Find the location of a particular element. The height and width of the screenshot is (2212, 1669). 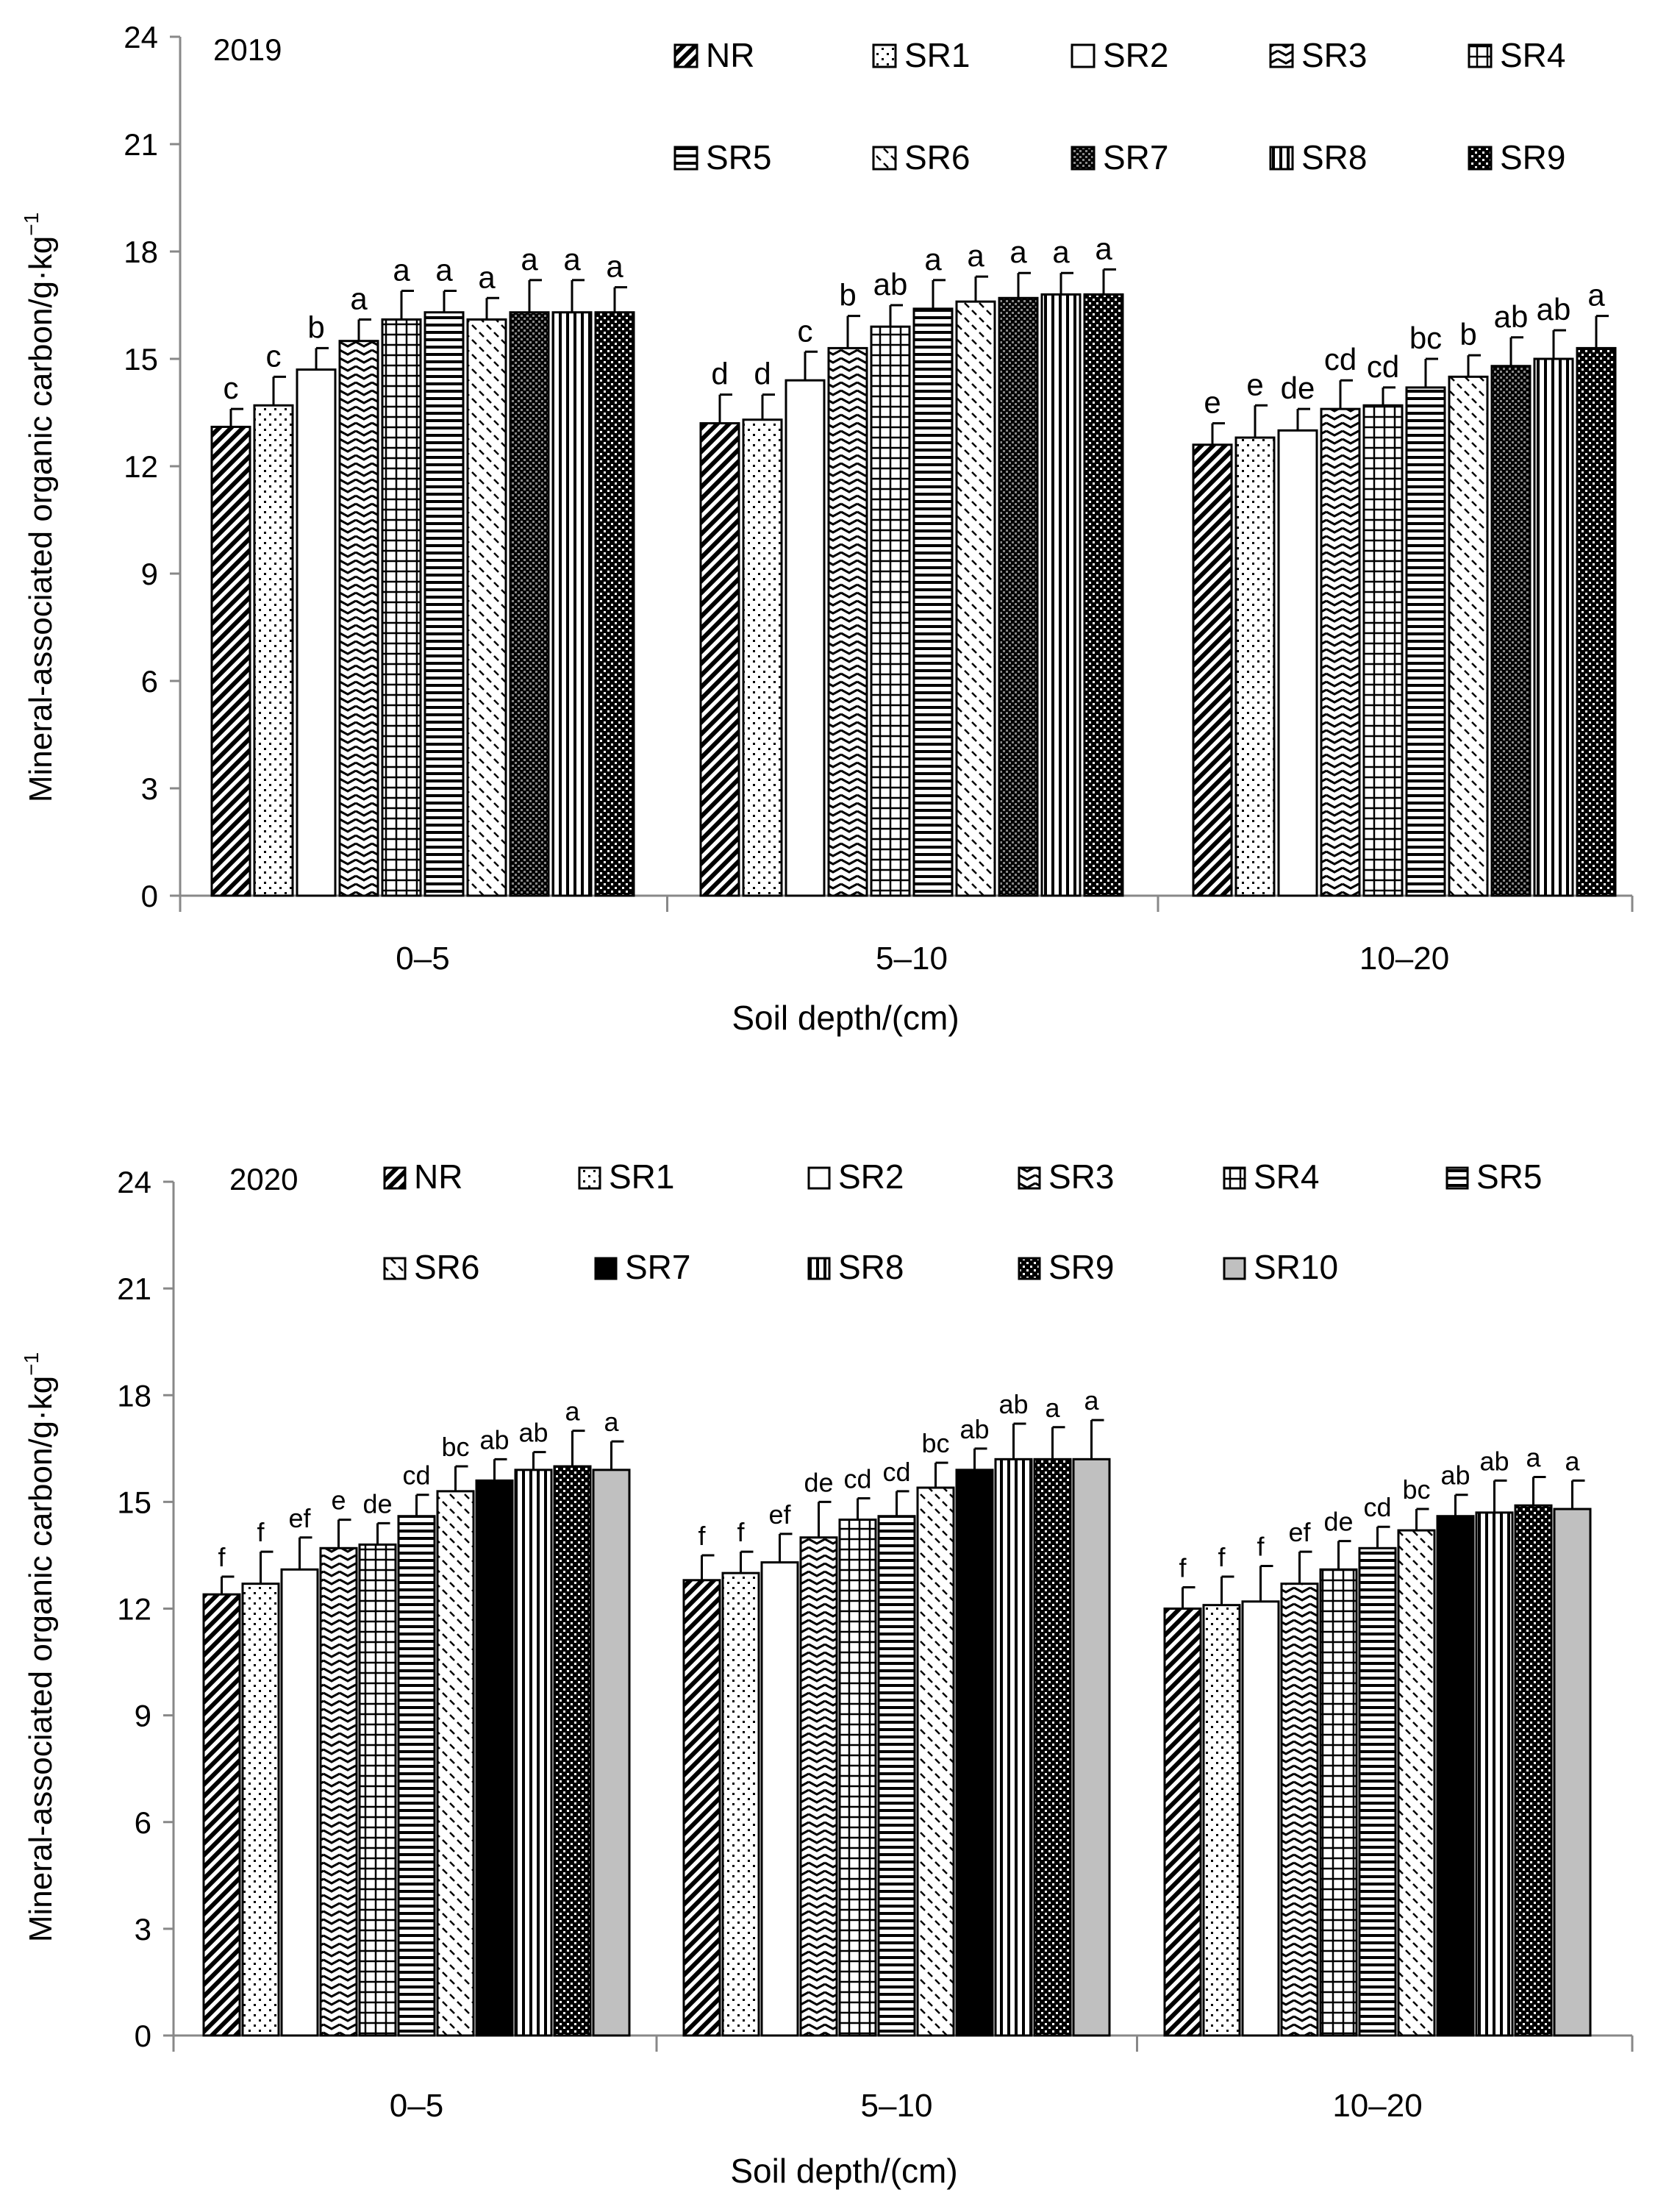

panel-2019-significance-letter: d is located at coordinates (762, 374).